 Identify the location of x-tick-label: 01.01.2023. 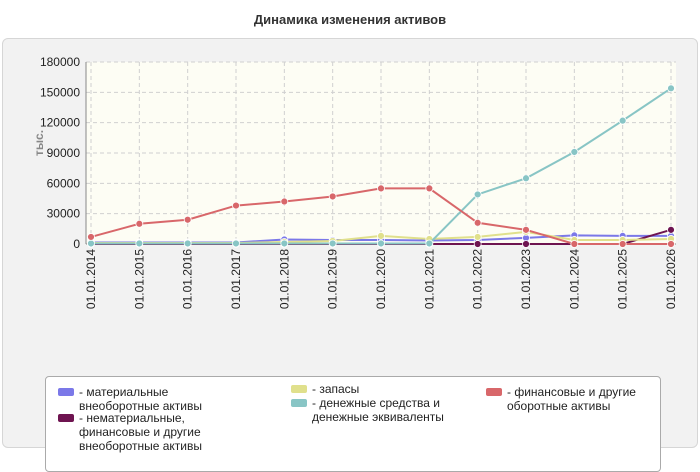
(526, 279).